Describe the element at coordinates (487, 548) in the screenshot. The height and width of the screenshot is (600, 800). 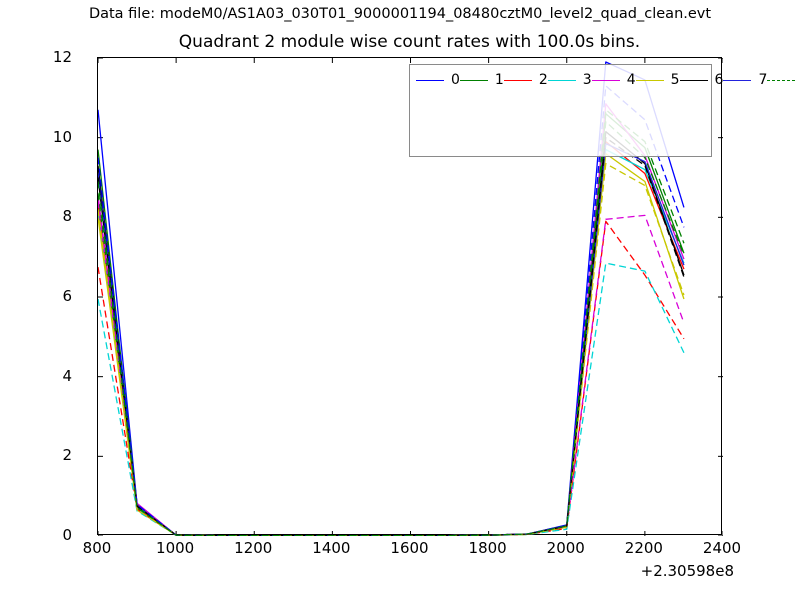
I see `x-tick-label: 1800` at that location.